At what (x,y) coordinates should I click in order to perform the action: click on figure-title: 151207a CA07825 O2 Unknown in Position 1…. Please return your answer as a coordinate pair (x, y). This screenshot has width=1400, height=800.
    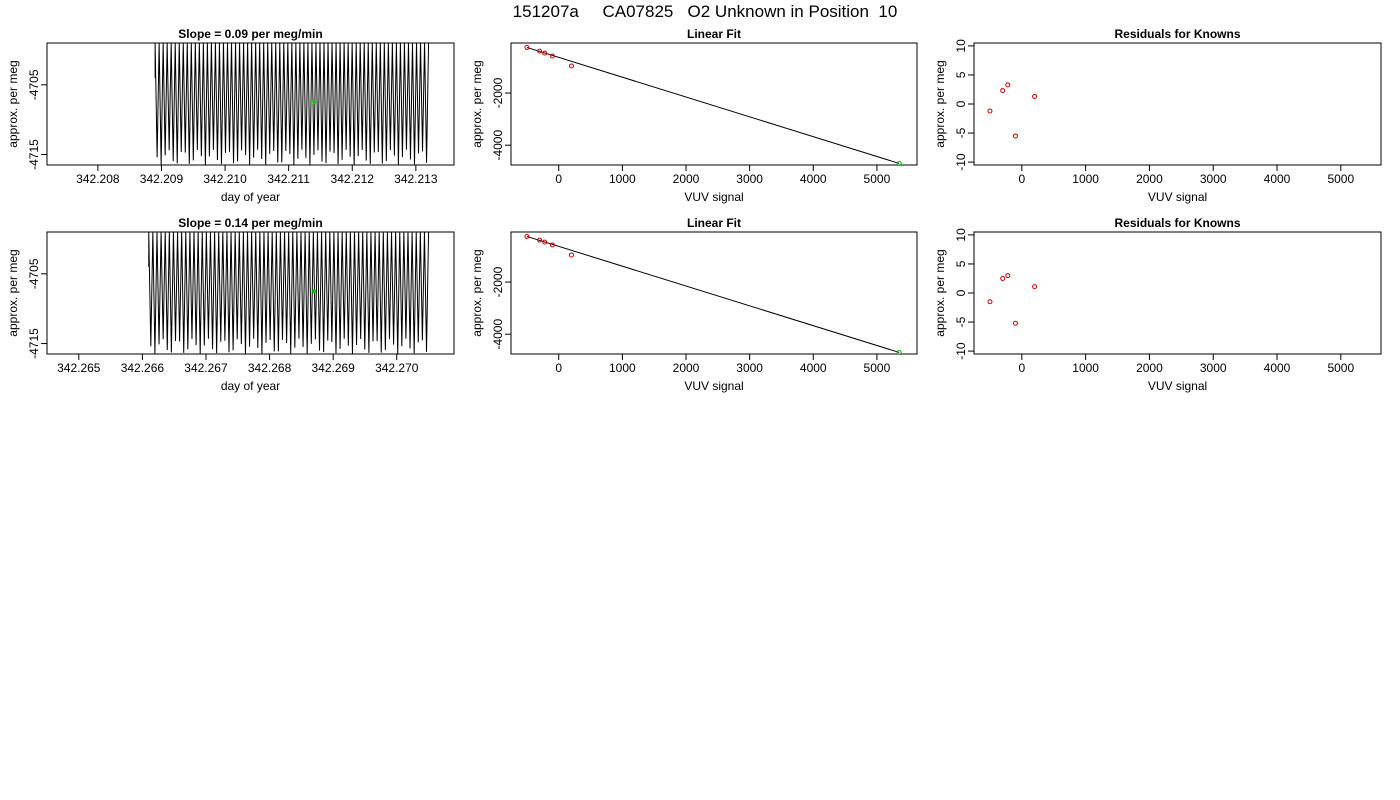
    Looking at the image, I should click on (705, 11).